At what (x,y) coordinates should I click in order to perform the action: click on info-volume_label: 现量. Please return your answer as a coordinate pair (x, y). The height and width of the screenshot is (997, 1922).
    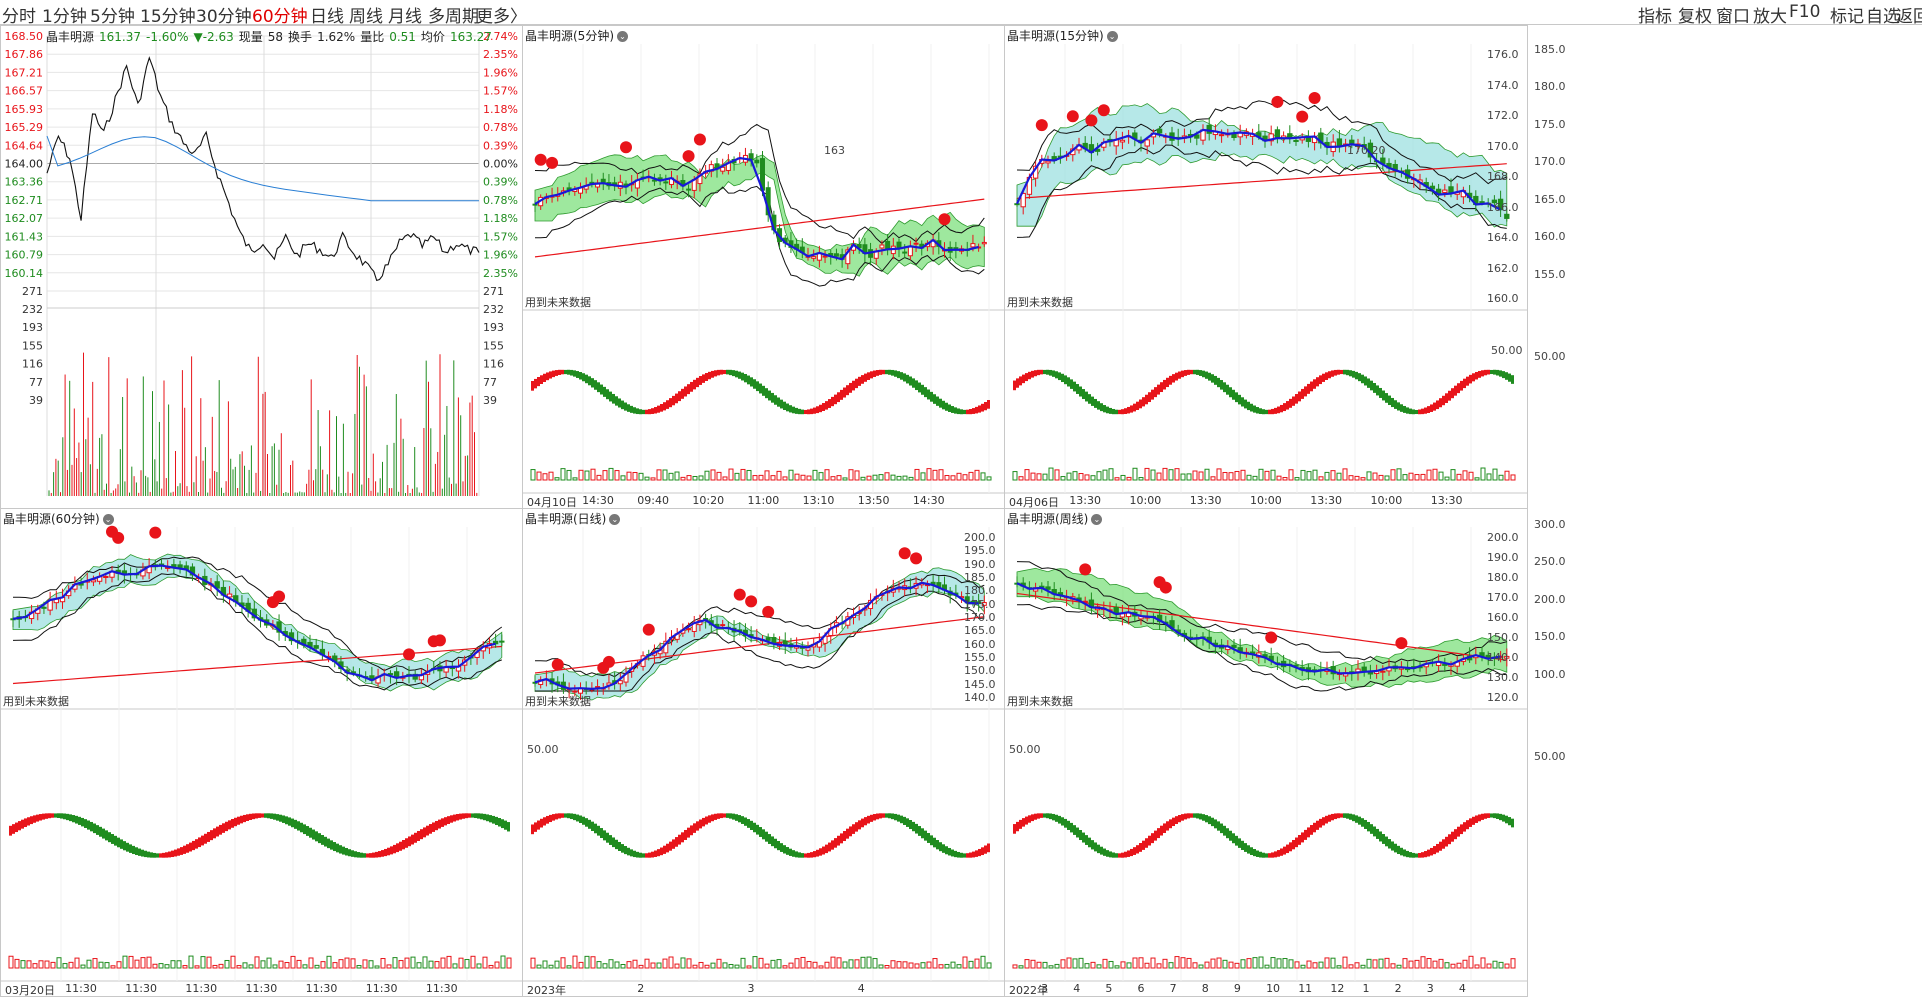
    Looking at the image, I should click on (250, 37).